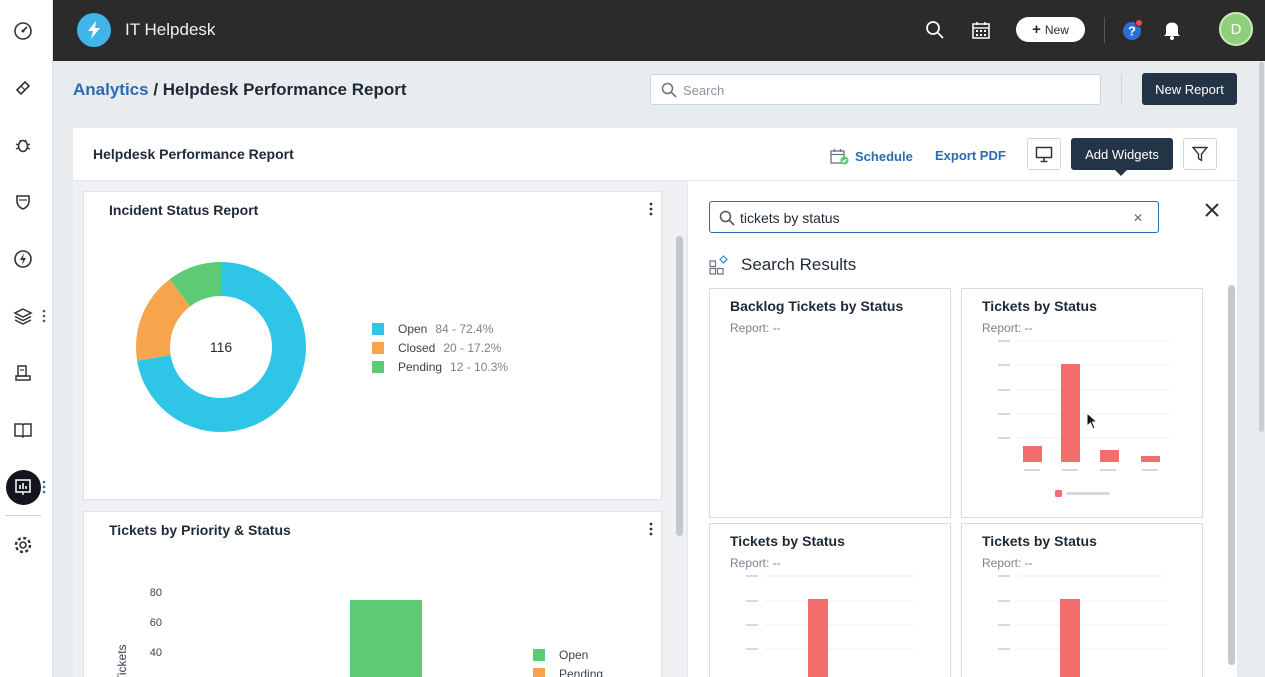  What do you see at coordinates (23, 145) in the screenshot?
I see `bug-icon` at bounding box center [23, 145].